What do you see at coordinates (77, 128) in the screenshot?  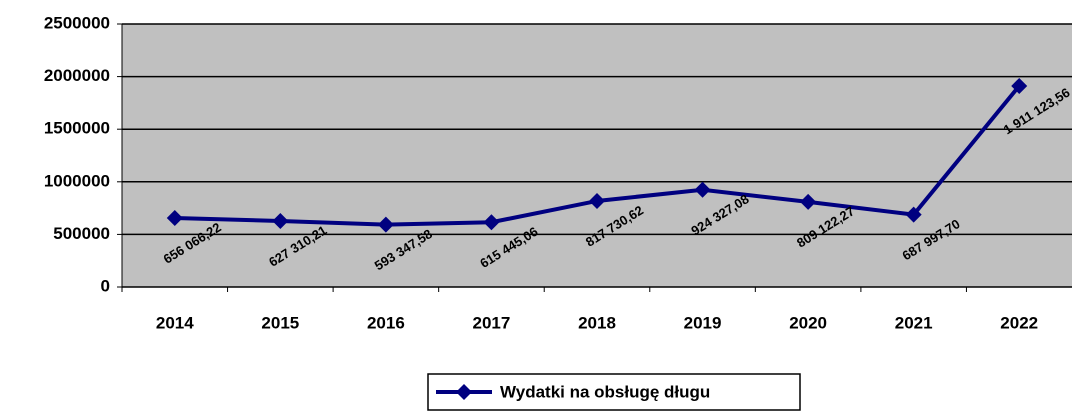 I see `y-tick-label: 1500000` at bounding box center [77, 128].